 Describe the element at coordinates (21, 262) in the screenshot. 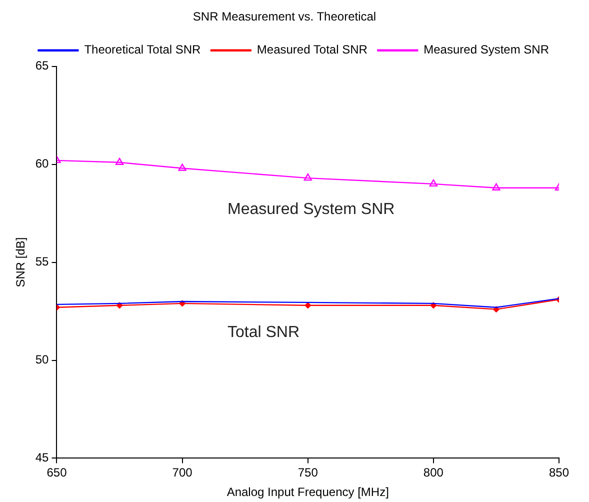

I see `y-axis-title: SNR [dB]` at that location.